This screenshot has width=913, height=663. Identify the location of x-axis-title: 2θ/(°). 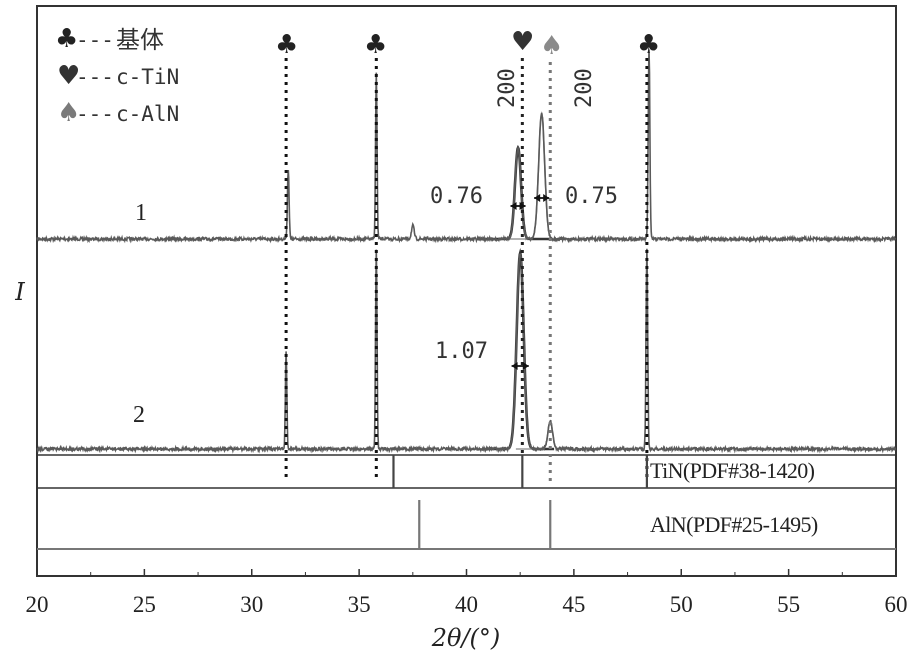
(466, 638).